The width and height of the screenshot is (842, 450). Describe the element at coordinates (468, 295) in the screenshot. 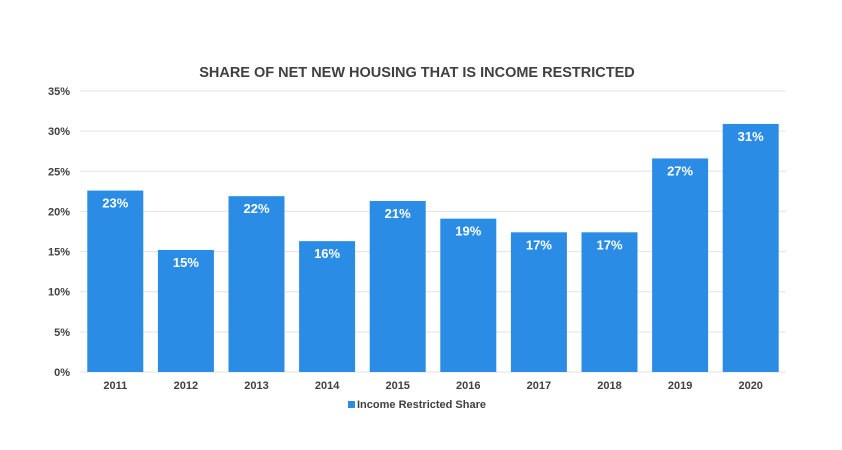

I see `bar-2016` at that location.